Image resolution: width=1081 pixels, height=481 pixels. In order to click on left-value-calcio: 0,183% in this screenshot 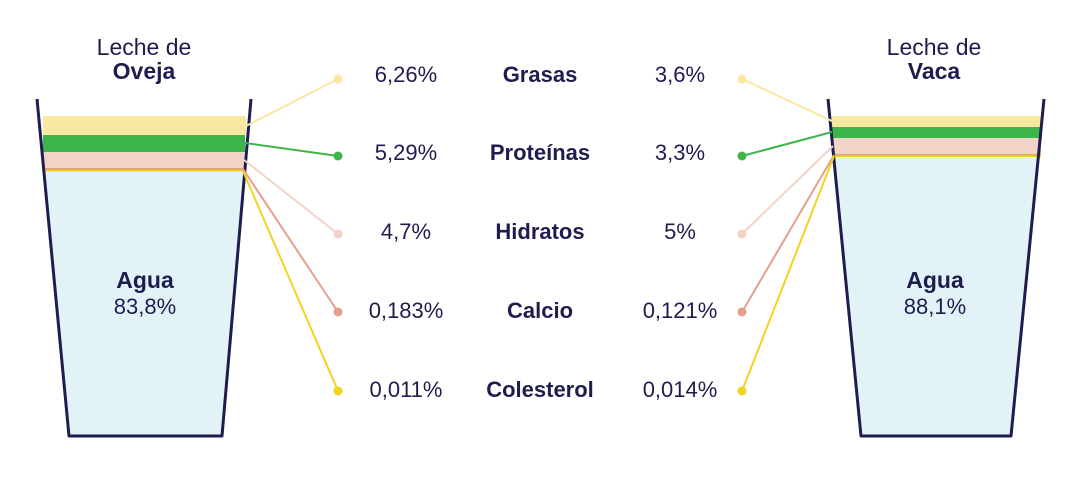, I will do `click(406, 310)`.